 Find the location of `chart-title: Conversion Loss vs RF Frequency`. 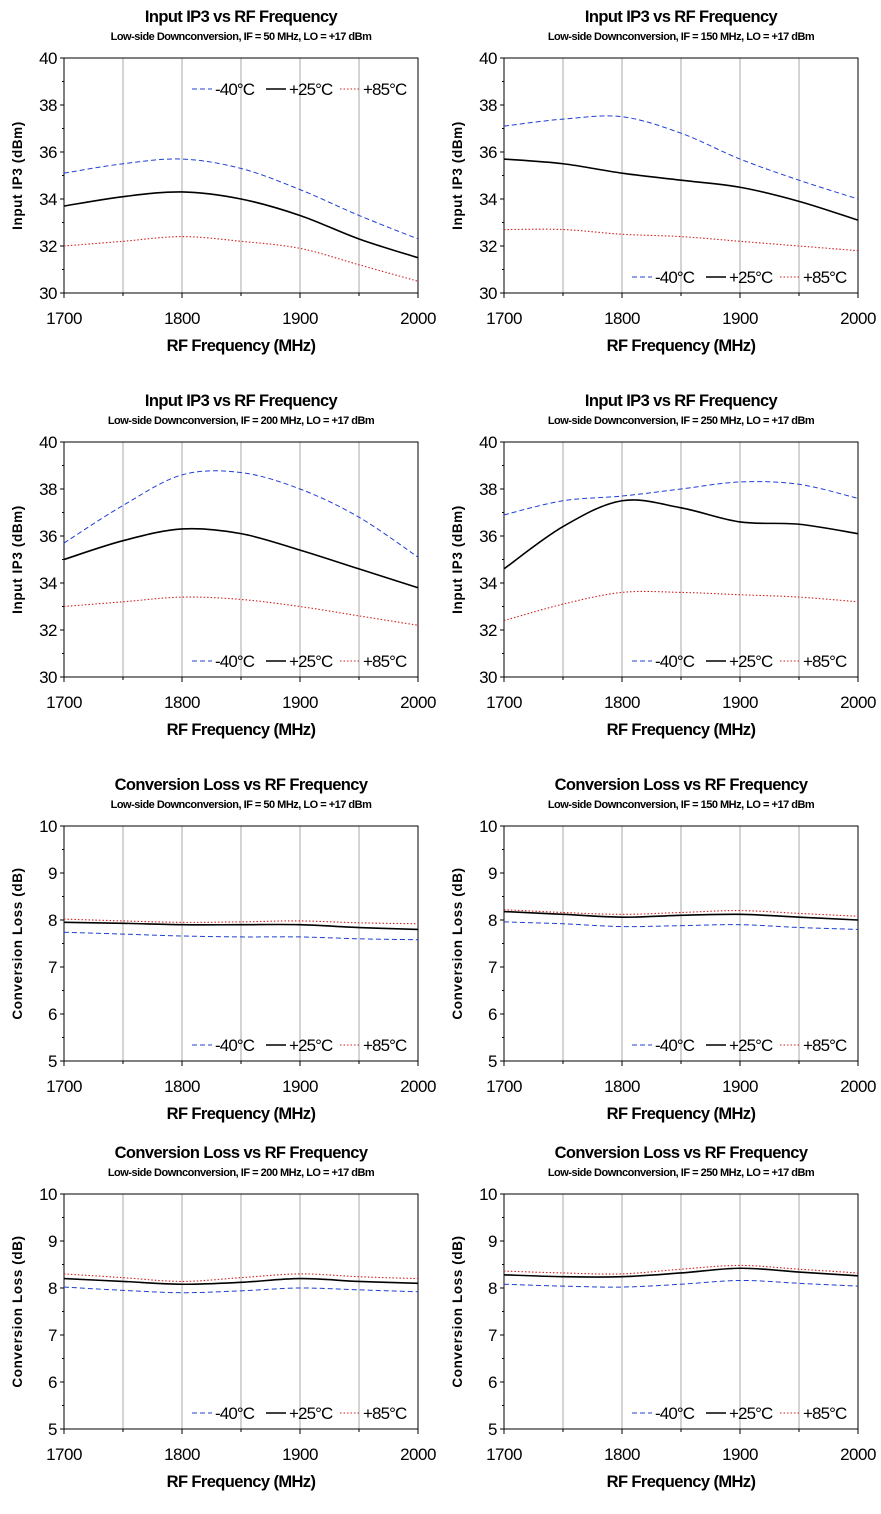

chart-title: Conversion Loss vs RF Frequency is located at coordinates (242, 1153).